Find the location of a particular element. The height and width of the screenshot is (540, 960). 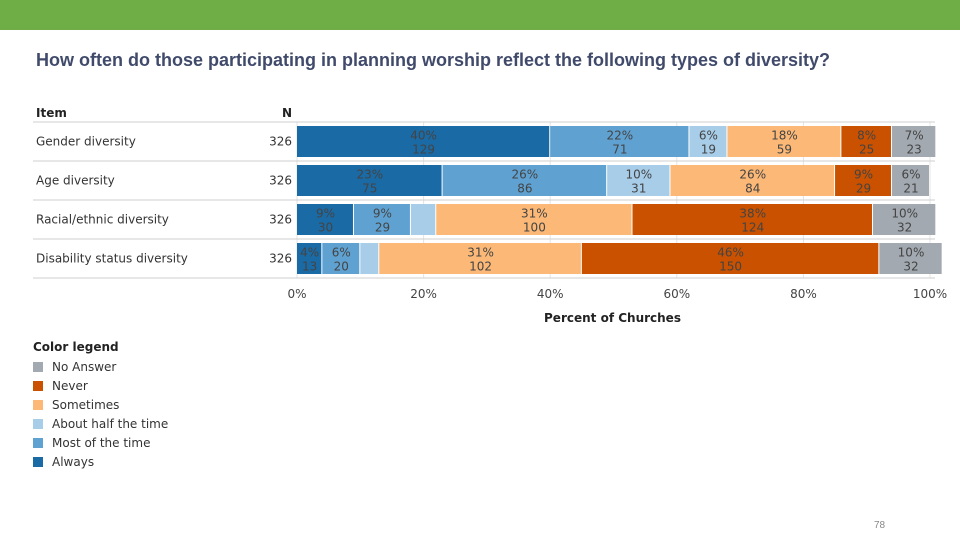

data-label-count: 30 is located at coordinates (325, 228).